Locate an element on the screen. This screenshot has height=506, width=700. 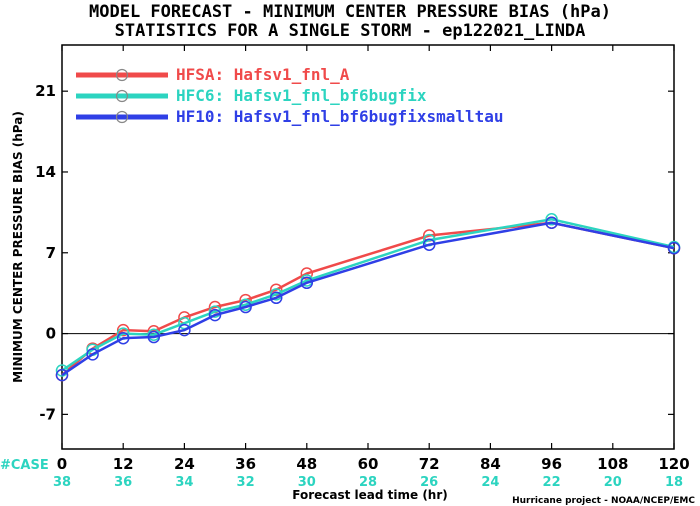
case-counts: 38 36 34 32 30 28 26 24 22 20 18 is located at coordinates (368, 482).